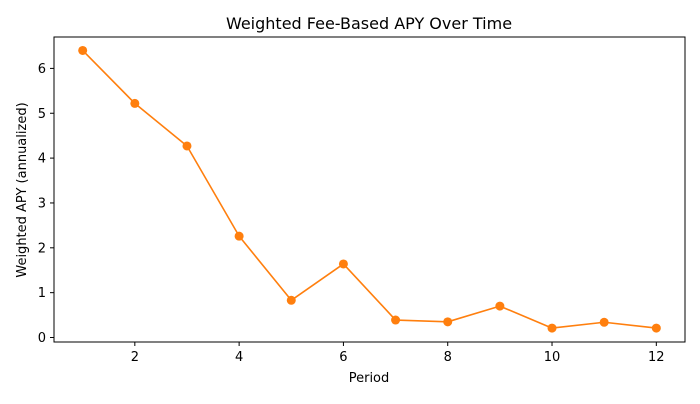  What do you see at coordinates (656, 357) in the screenshot?
I see `x-tick-label: 12` at bounding box center [656, 357].